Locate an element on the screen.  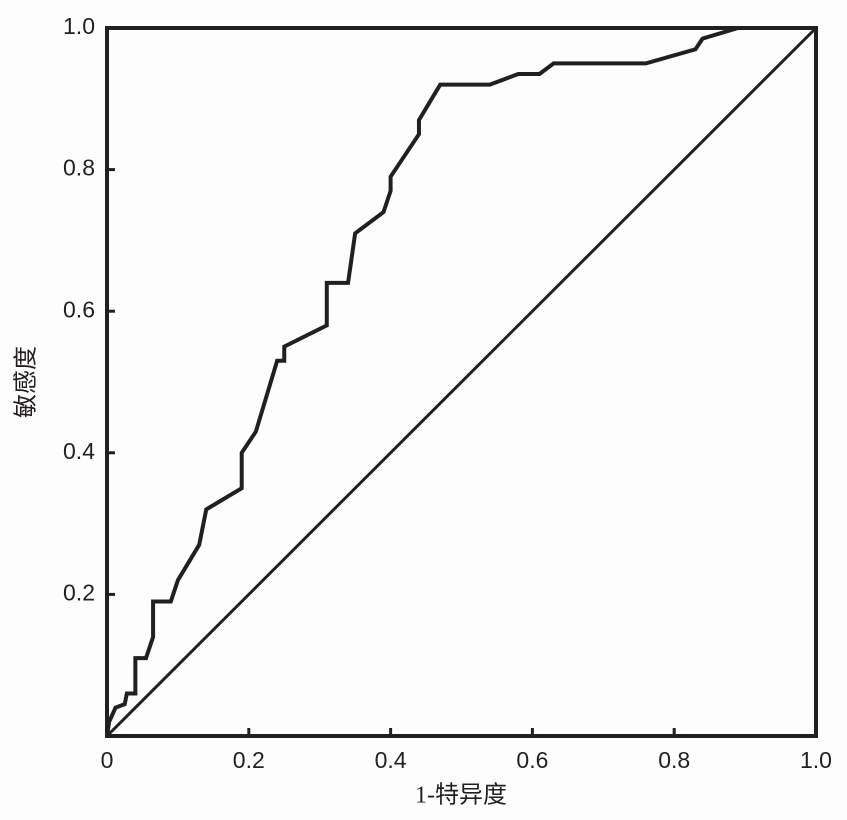
x-tick-label: 0 is located at coordinates (107, 760).